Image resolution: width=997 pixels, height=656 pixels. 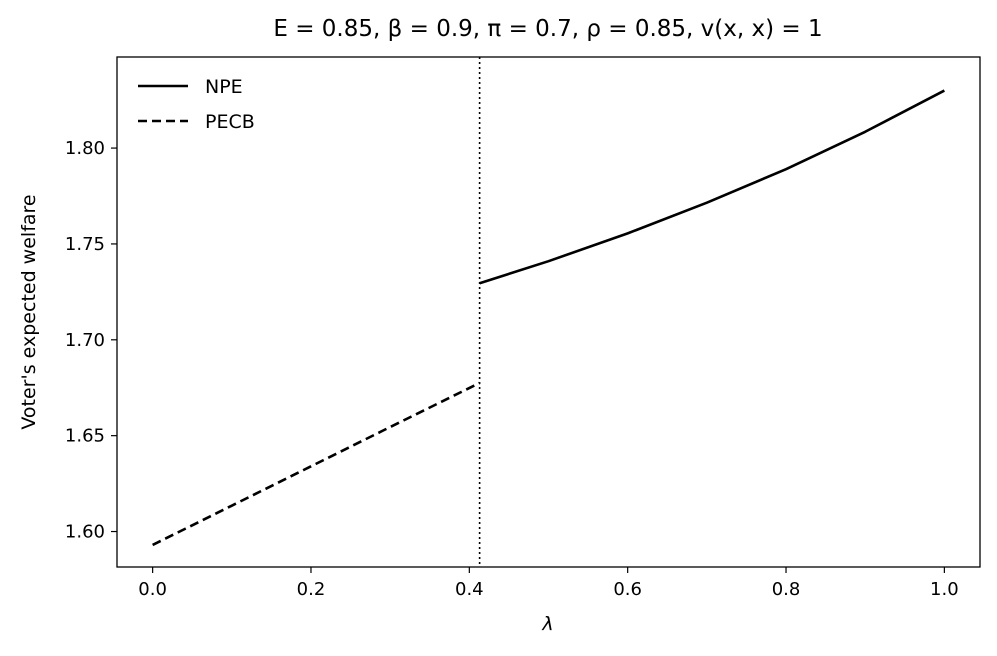 What do you see at coordinates (627, 589) in the screenshot?
I see `x-tick-label: 0.6` at bounding box center [627, 589].